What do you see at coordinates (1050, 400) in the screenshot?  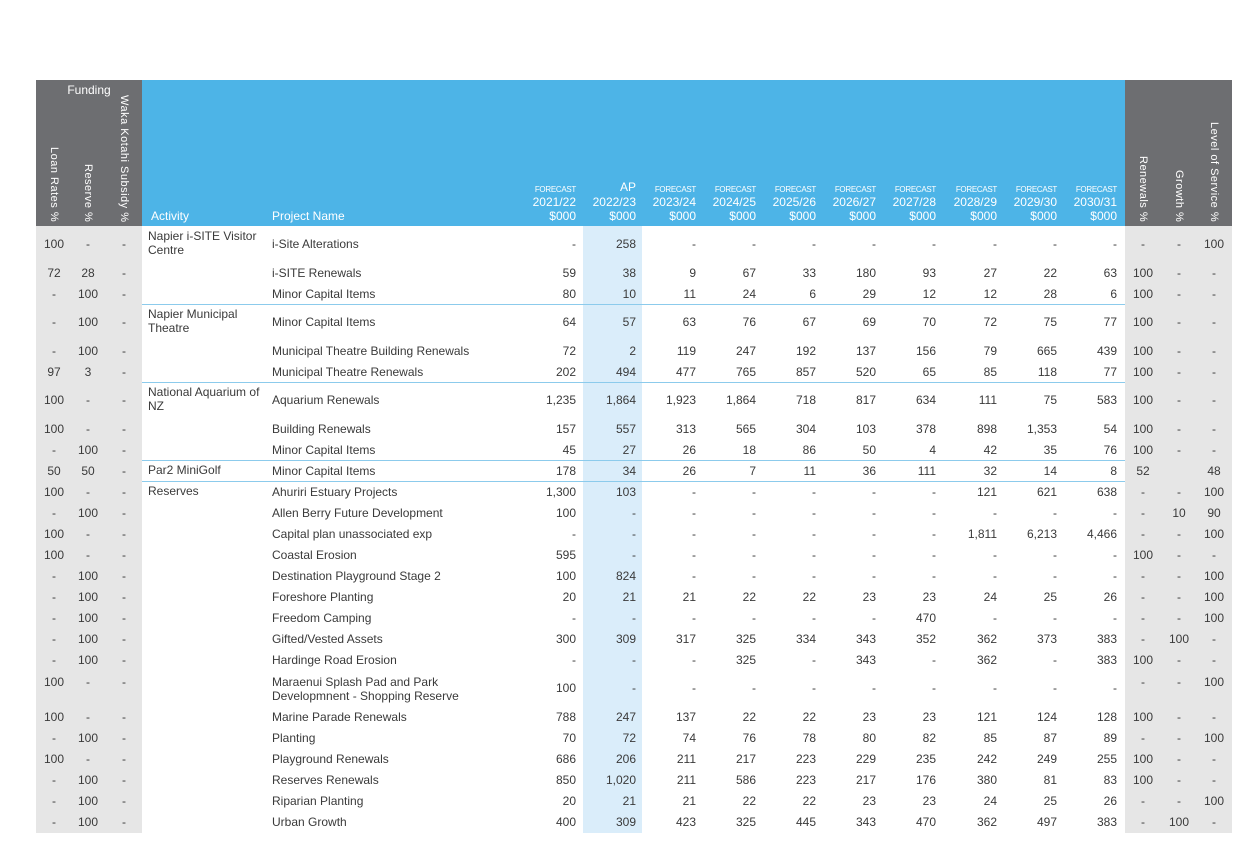 I see `value-cell: 75` at bounding box center [1050, 400].